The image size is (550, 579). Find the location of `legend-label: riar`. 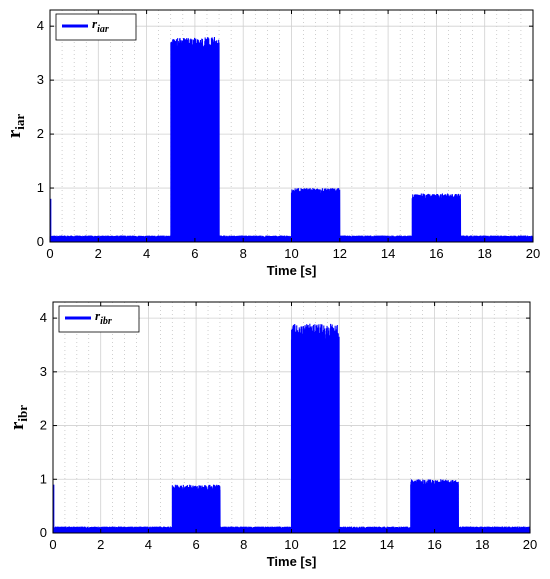

legend-label: riar is located at coordinates (100, 25).